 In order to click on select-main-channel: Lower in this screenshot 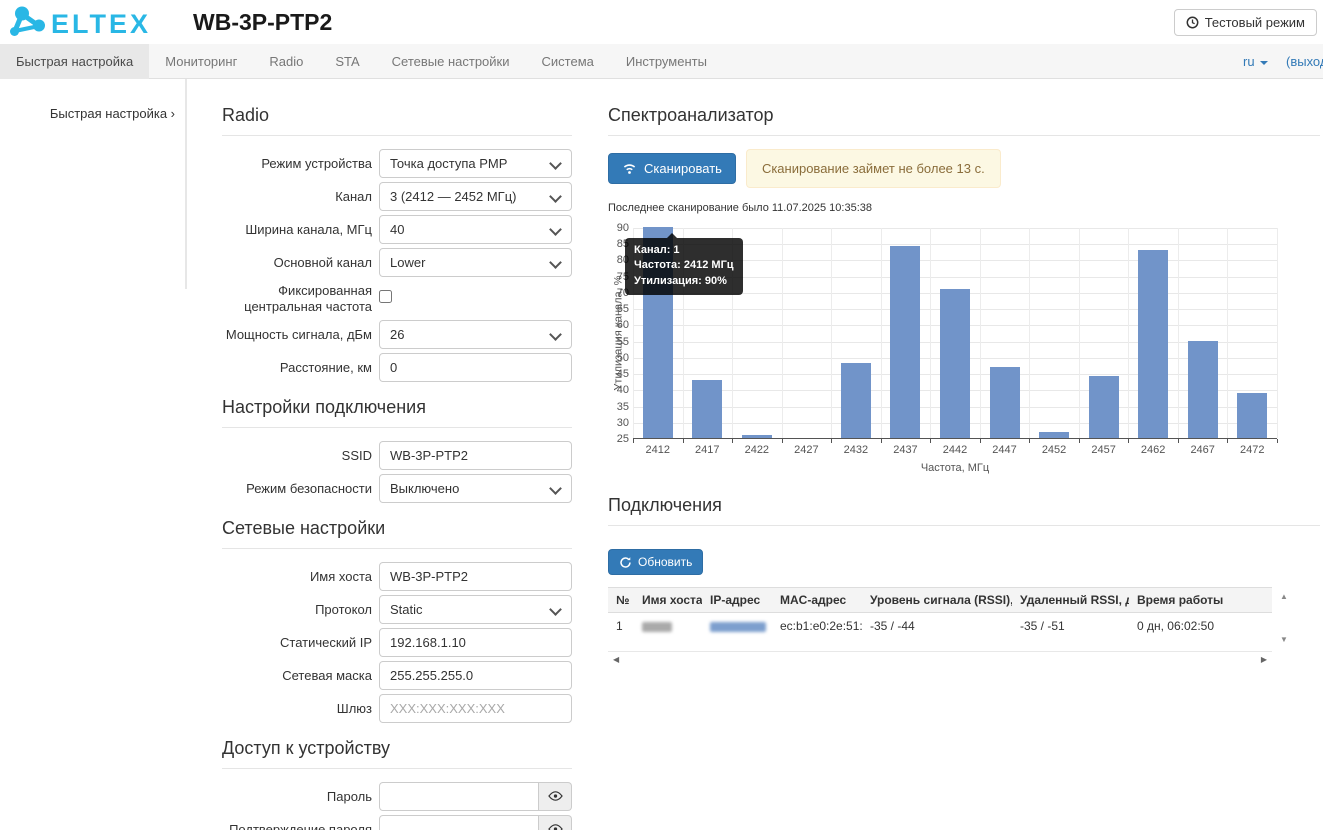, I will do `click(475, 262)`.